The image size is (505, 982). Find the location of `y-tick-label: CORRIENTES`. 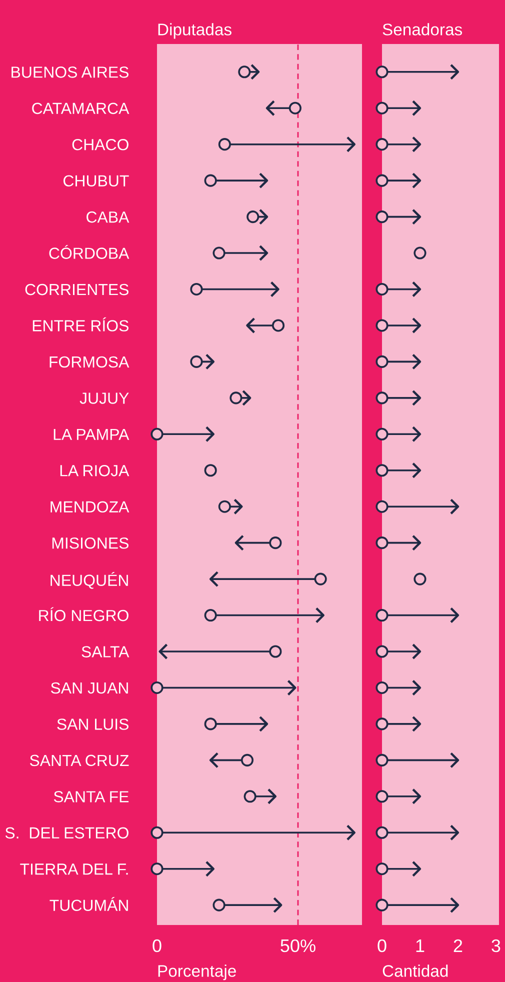

y-tick-label: CORRIENTES is located at coordinates (76, 290).